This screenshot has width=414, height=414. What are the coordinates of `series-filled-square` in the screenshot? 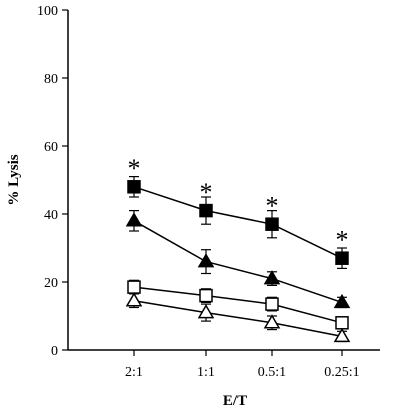 It's located at (238, 222).